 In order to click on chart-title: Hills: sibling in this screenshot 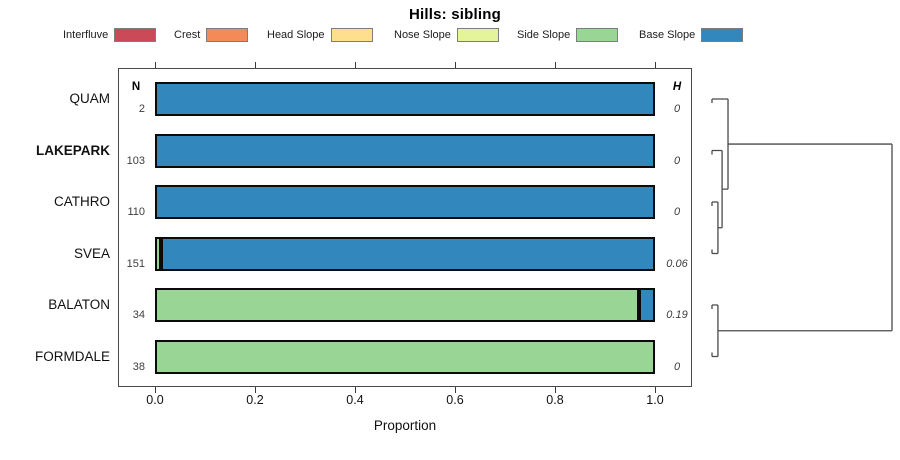, I will do `click(455, 14)`.